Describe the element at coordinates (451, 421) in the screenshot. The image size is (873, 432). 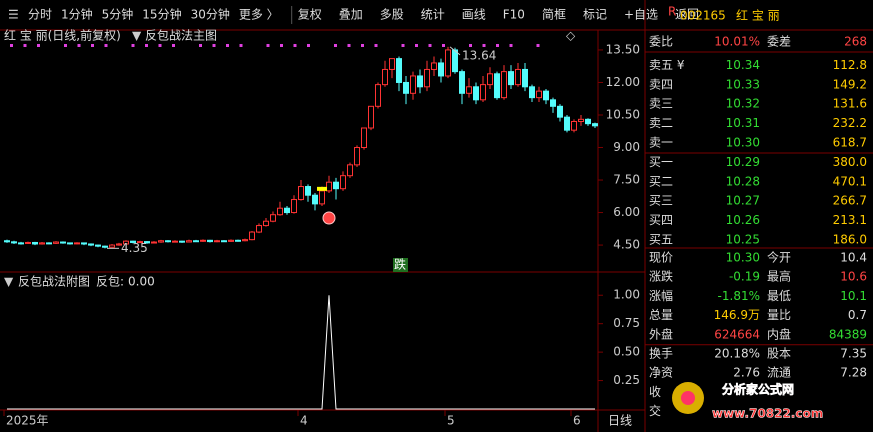
I see `x-tick-label: 5` at that location.